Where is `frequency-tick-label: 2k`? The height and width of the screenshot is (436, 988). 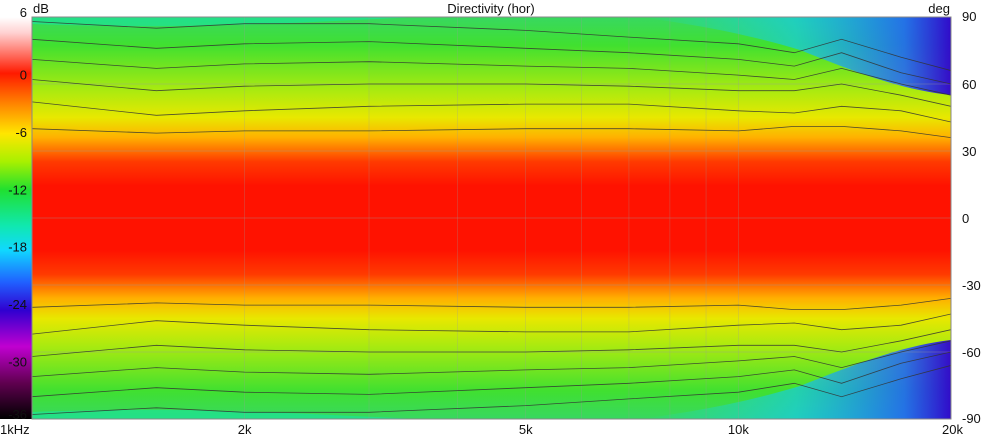 frequency-tick-label: 2k is located at coordinates (245, 429).